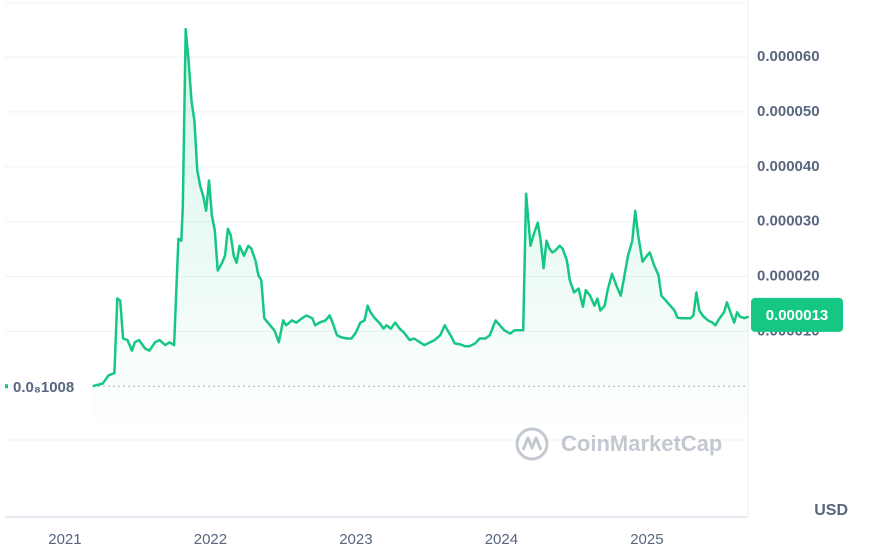 Image resolution: width=869 pixels, height=555 pixels. Describe the element at coordinates (788, 56) in the screenshot. I see `y-tick-label: 0.000060` at that location.